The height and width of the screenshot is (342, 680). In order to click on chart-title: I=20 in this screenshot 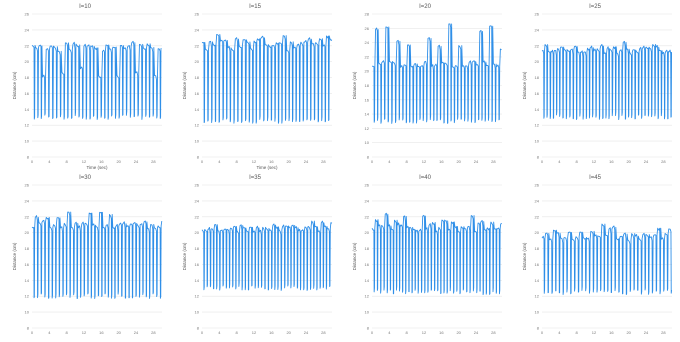, I will do `click(425, 7)`.